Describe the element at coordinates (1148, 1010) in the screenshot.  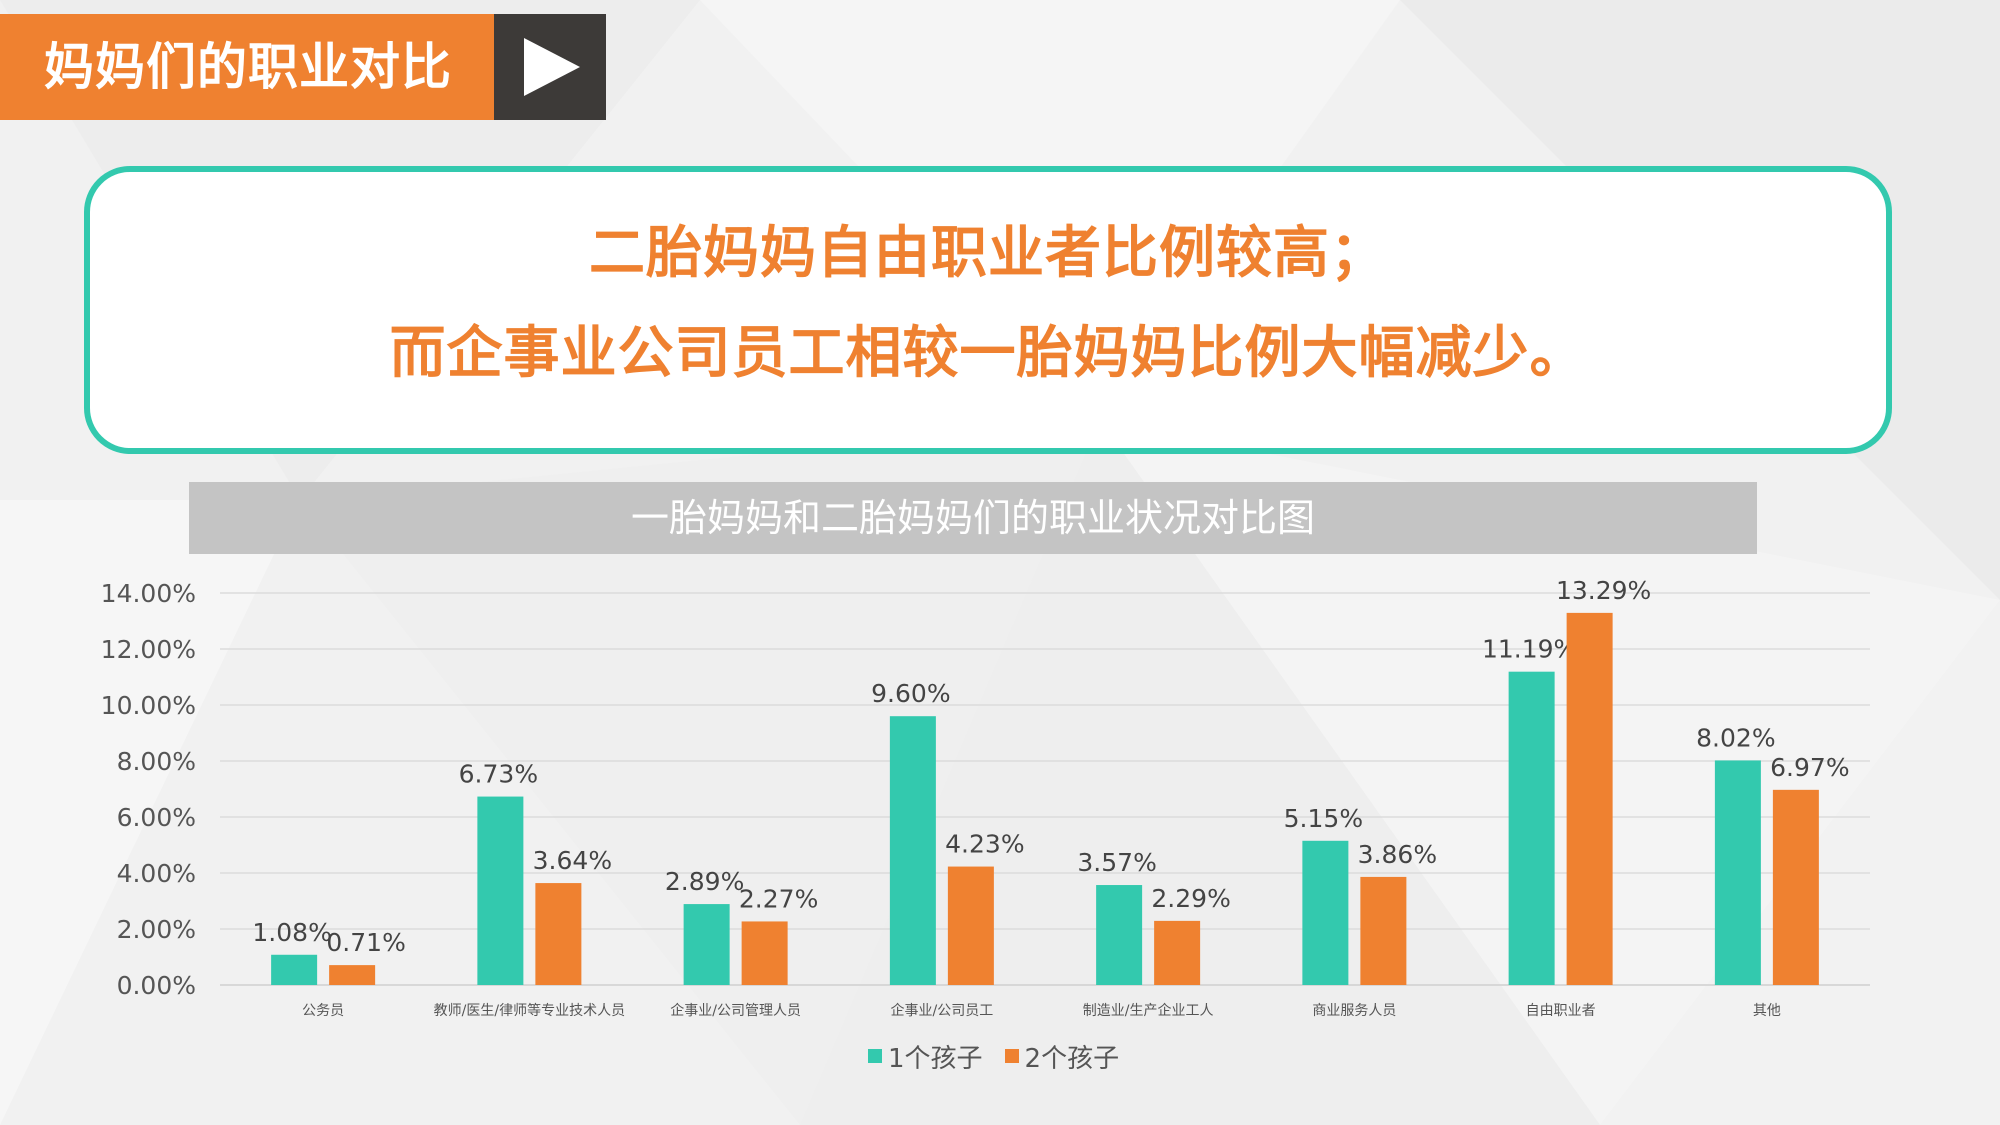
I see `x-category-label: 制造业/生产企业工人` at that location.